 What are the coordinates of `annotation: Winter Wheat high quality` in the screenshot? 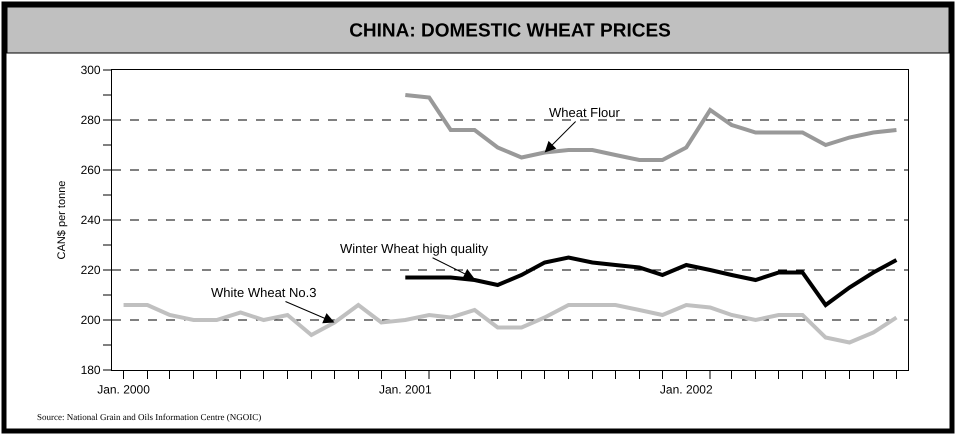 It's located at (414, 248).